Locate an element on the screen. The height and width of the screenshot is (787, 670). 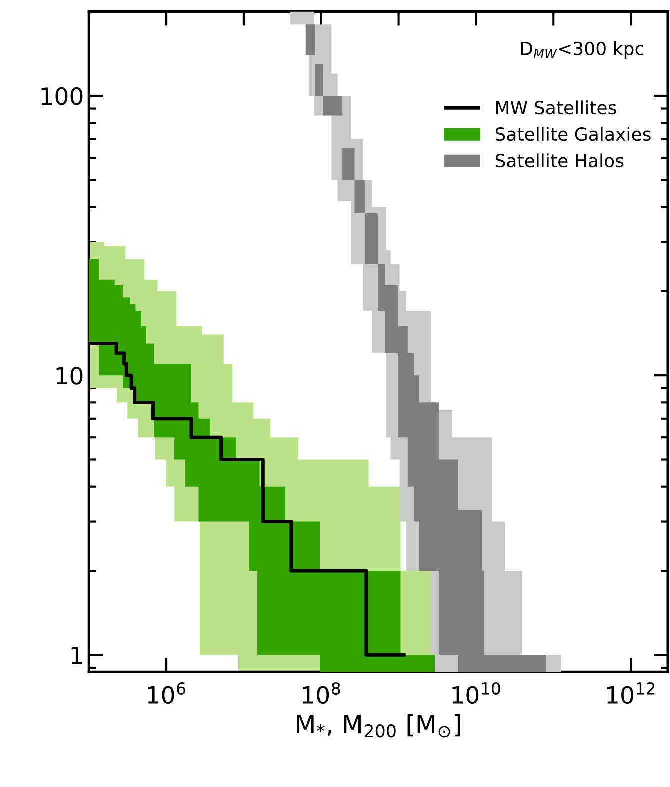
legend-label: Satellite Galaxies is located at coordinates (573, 134).